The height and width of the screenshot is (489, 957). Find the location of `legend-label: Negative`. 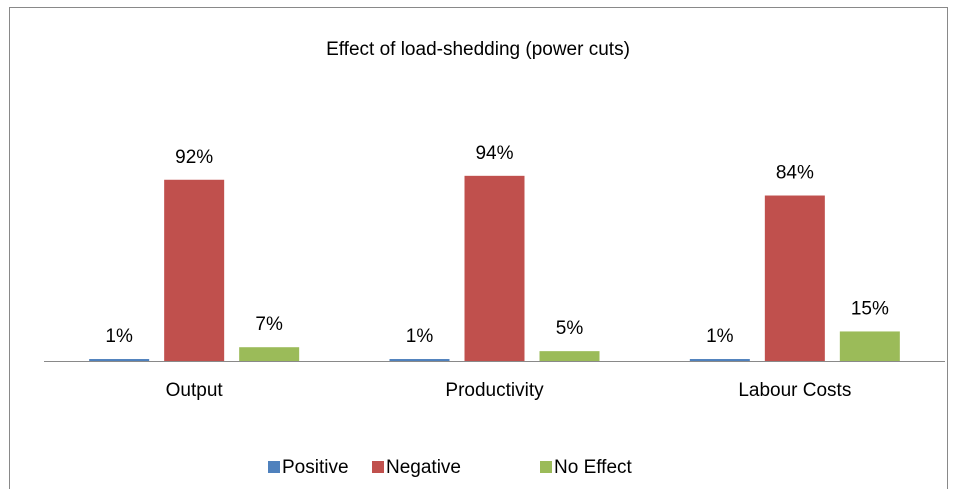

legend-label: Negative is located at coordinates (423, 467).